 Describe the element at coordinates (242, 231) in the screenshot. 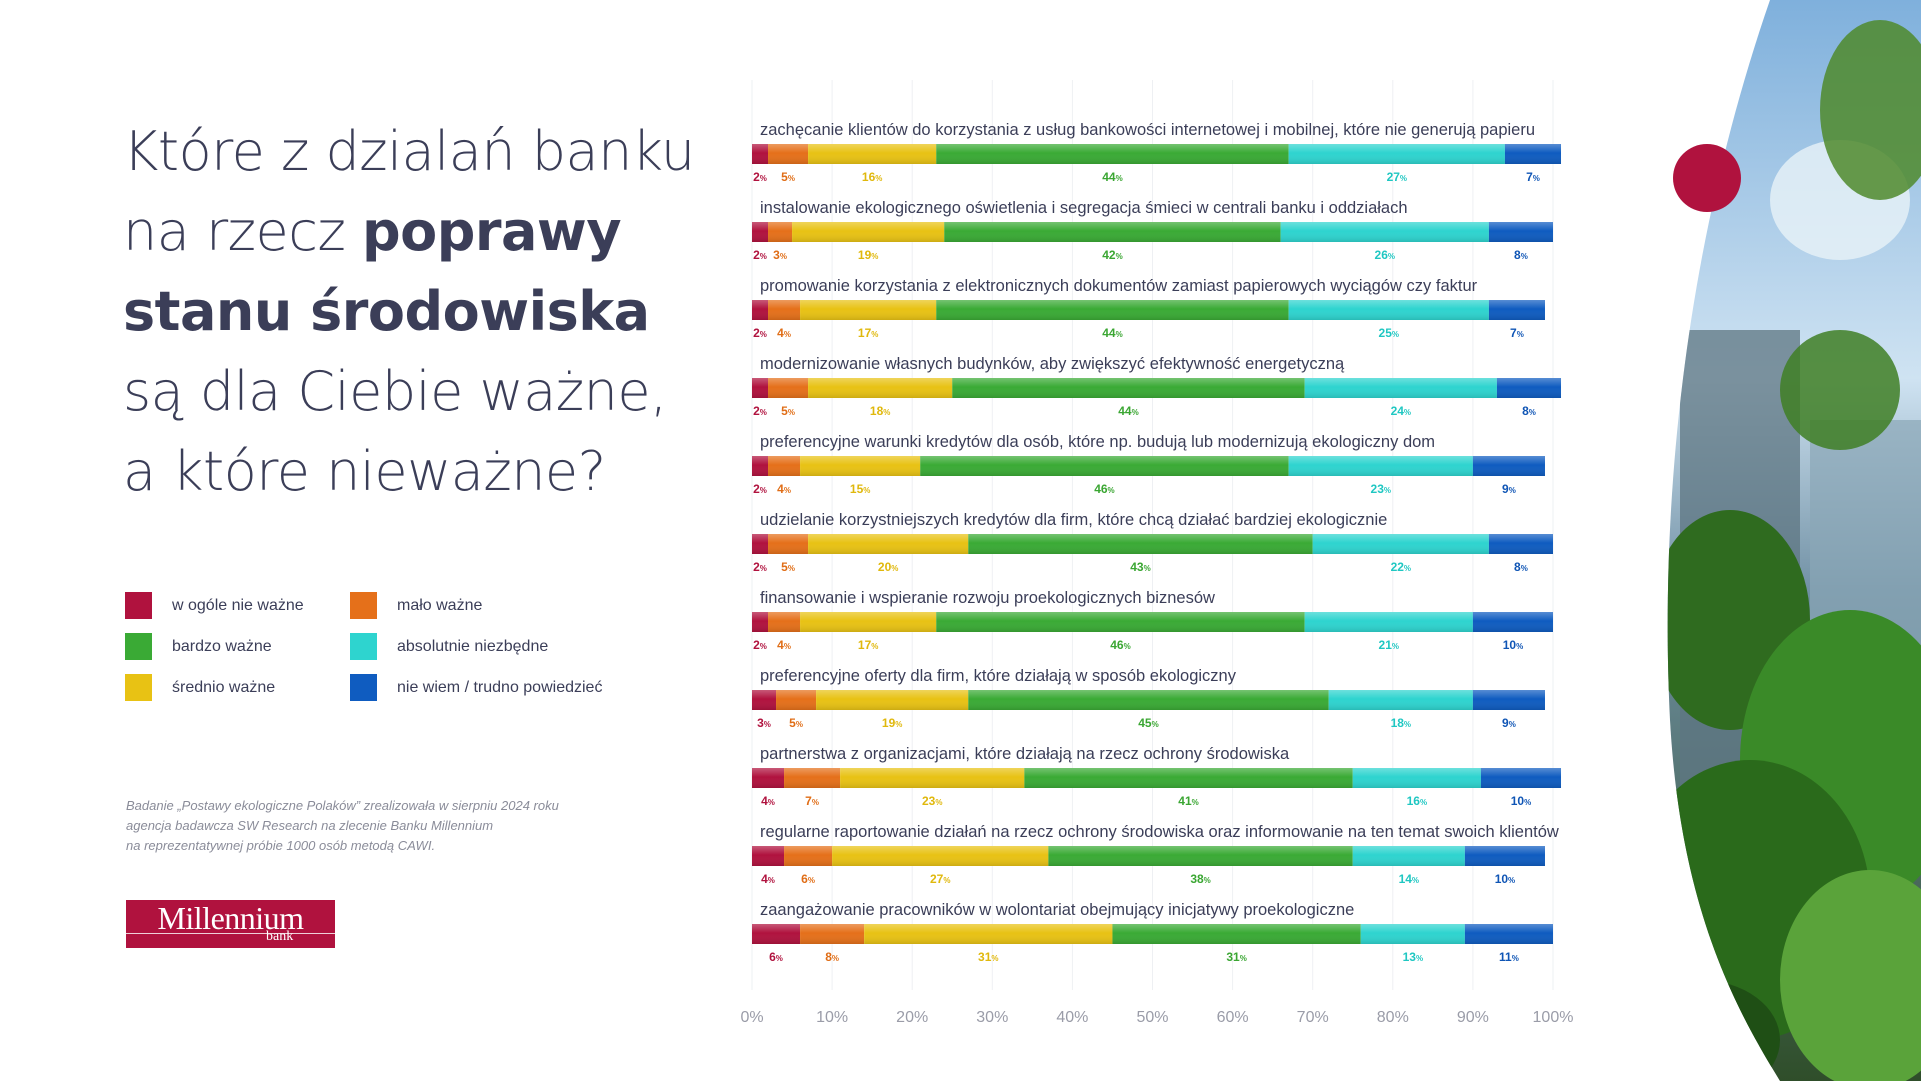

I see `title-line-2a: na rzecz` at that location.